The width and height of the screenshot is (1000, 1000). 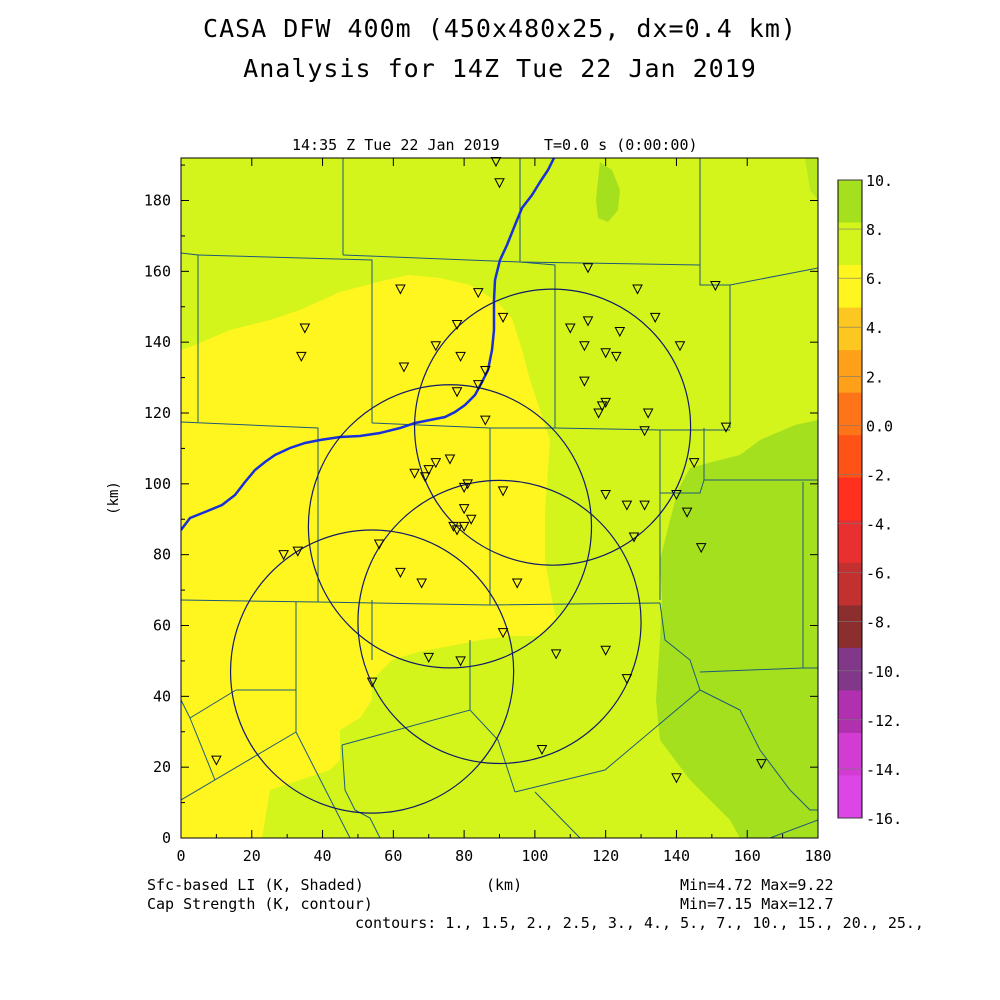 What do you see at coordinates (875, 279) in the screenshot?
I see `colorbar-label: 6.` at bounding box center [875, 279].